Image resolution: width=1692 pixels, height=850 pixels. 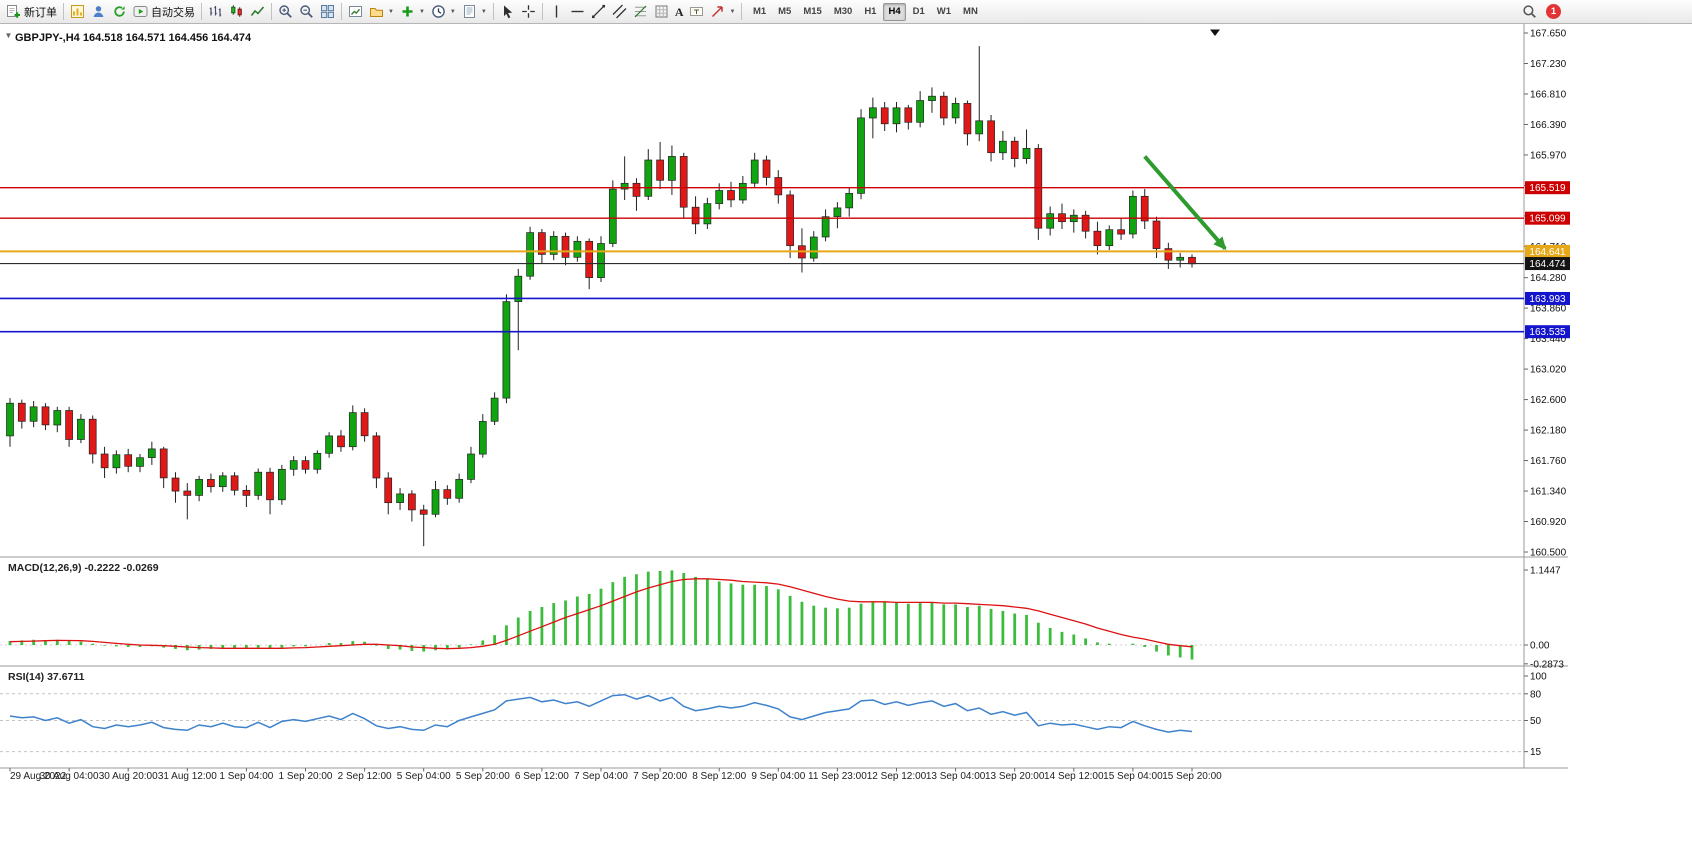 I want to click on refresh-button, so click(x=119, y=11).